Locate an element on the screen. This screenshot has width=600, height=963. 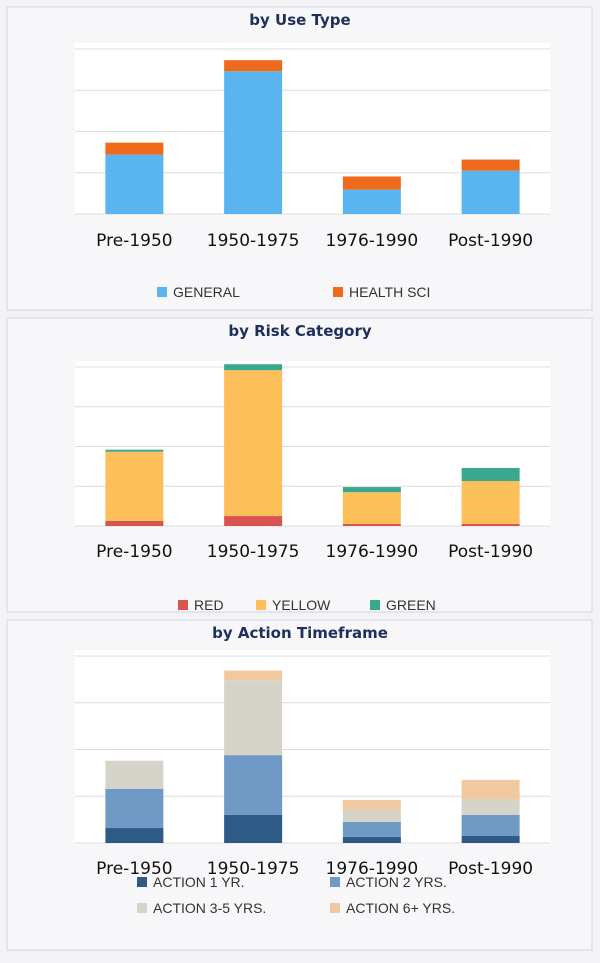
legend-label: RED is located at coordinates (209, 605).